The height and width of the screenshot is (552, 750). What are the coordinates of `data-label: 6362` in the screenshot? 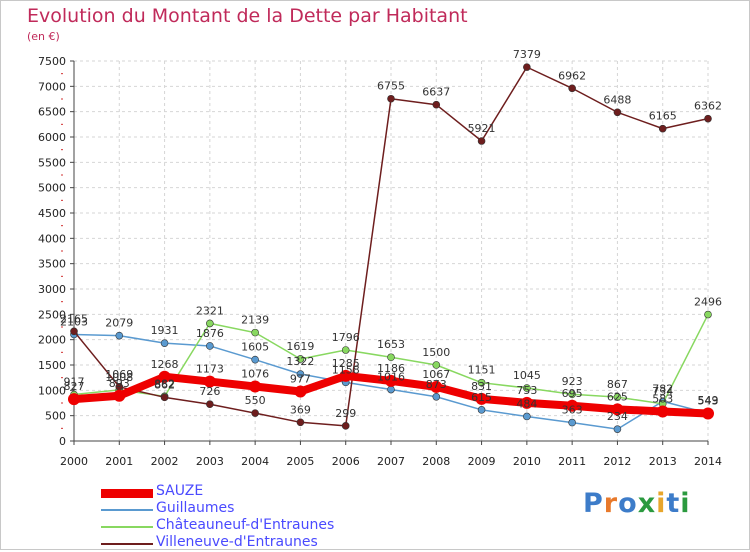 It's located at (708, 106).